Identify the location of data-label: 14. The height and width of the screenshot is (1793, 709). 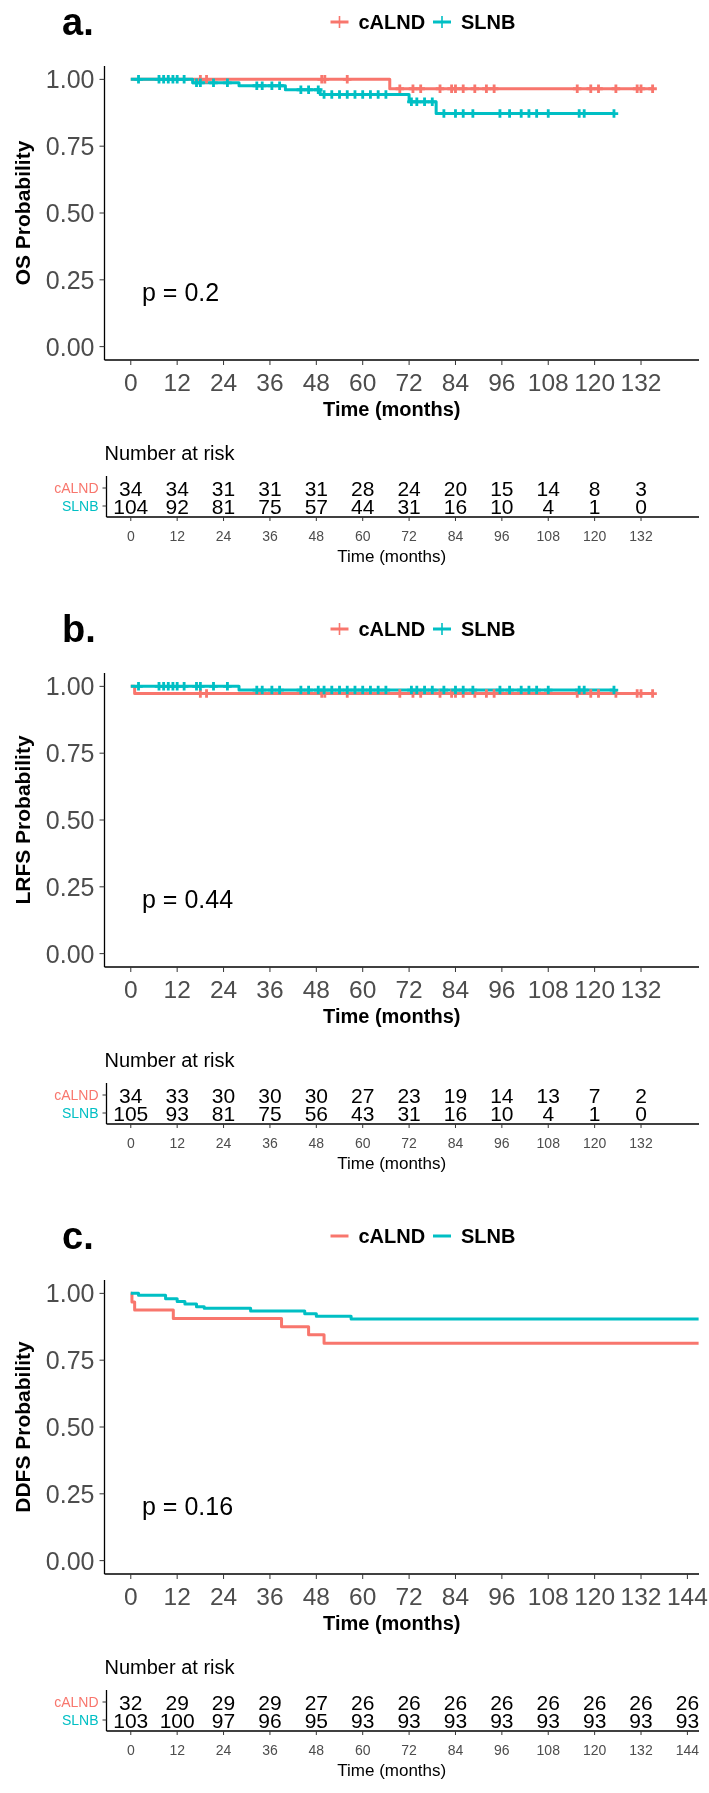
(548, 488).